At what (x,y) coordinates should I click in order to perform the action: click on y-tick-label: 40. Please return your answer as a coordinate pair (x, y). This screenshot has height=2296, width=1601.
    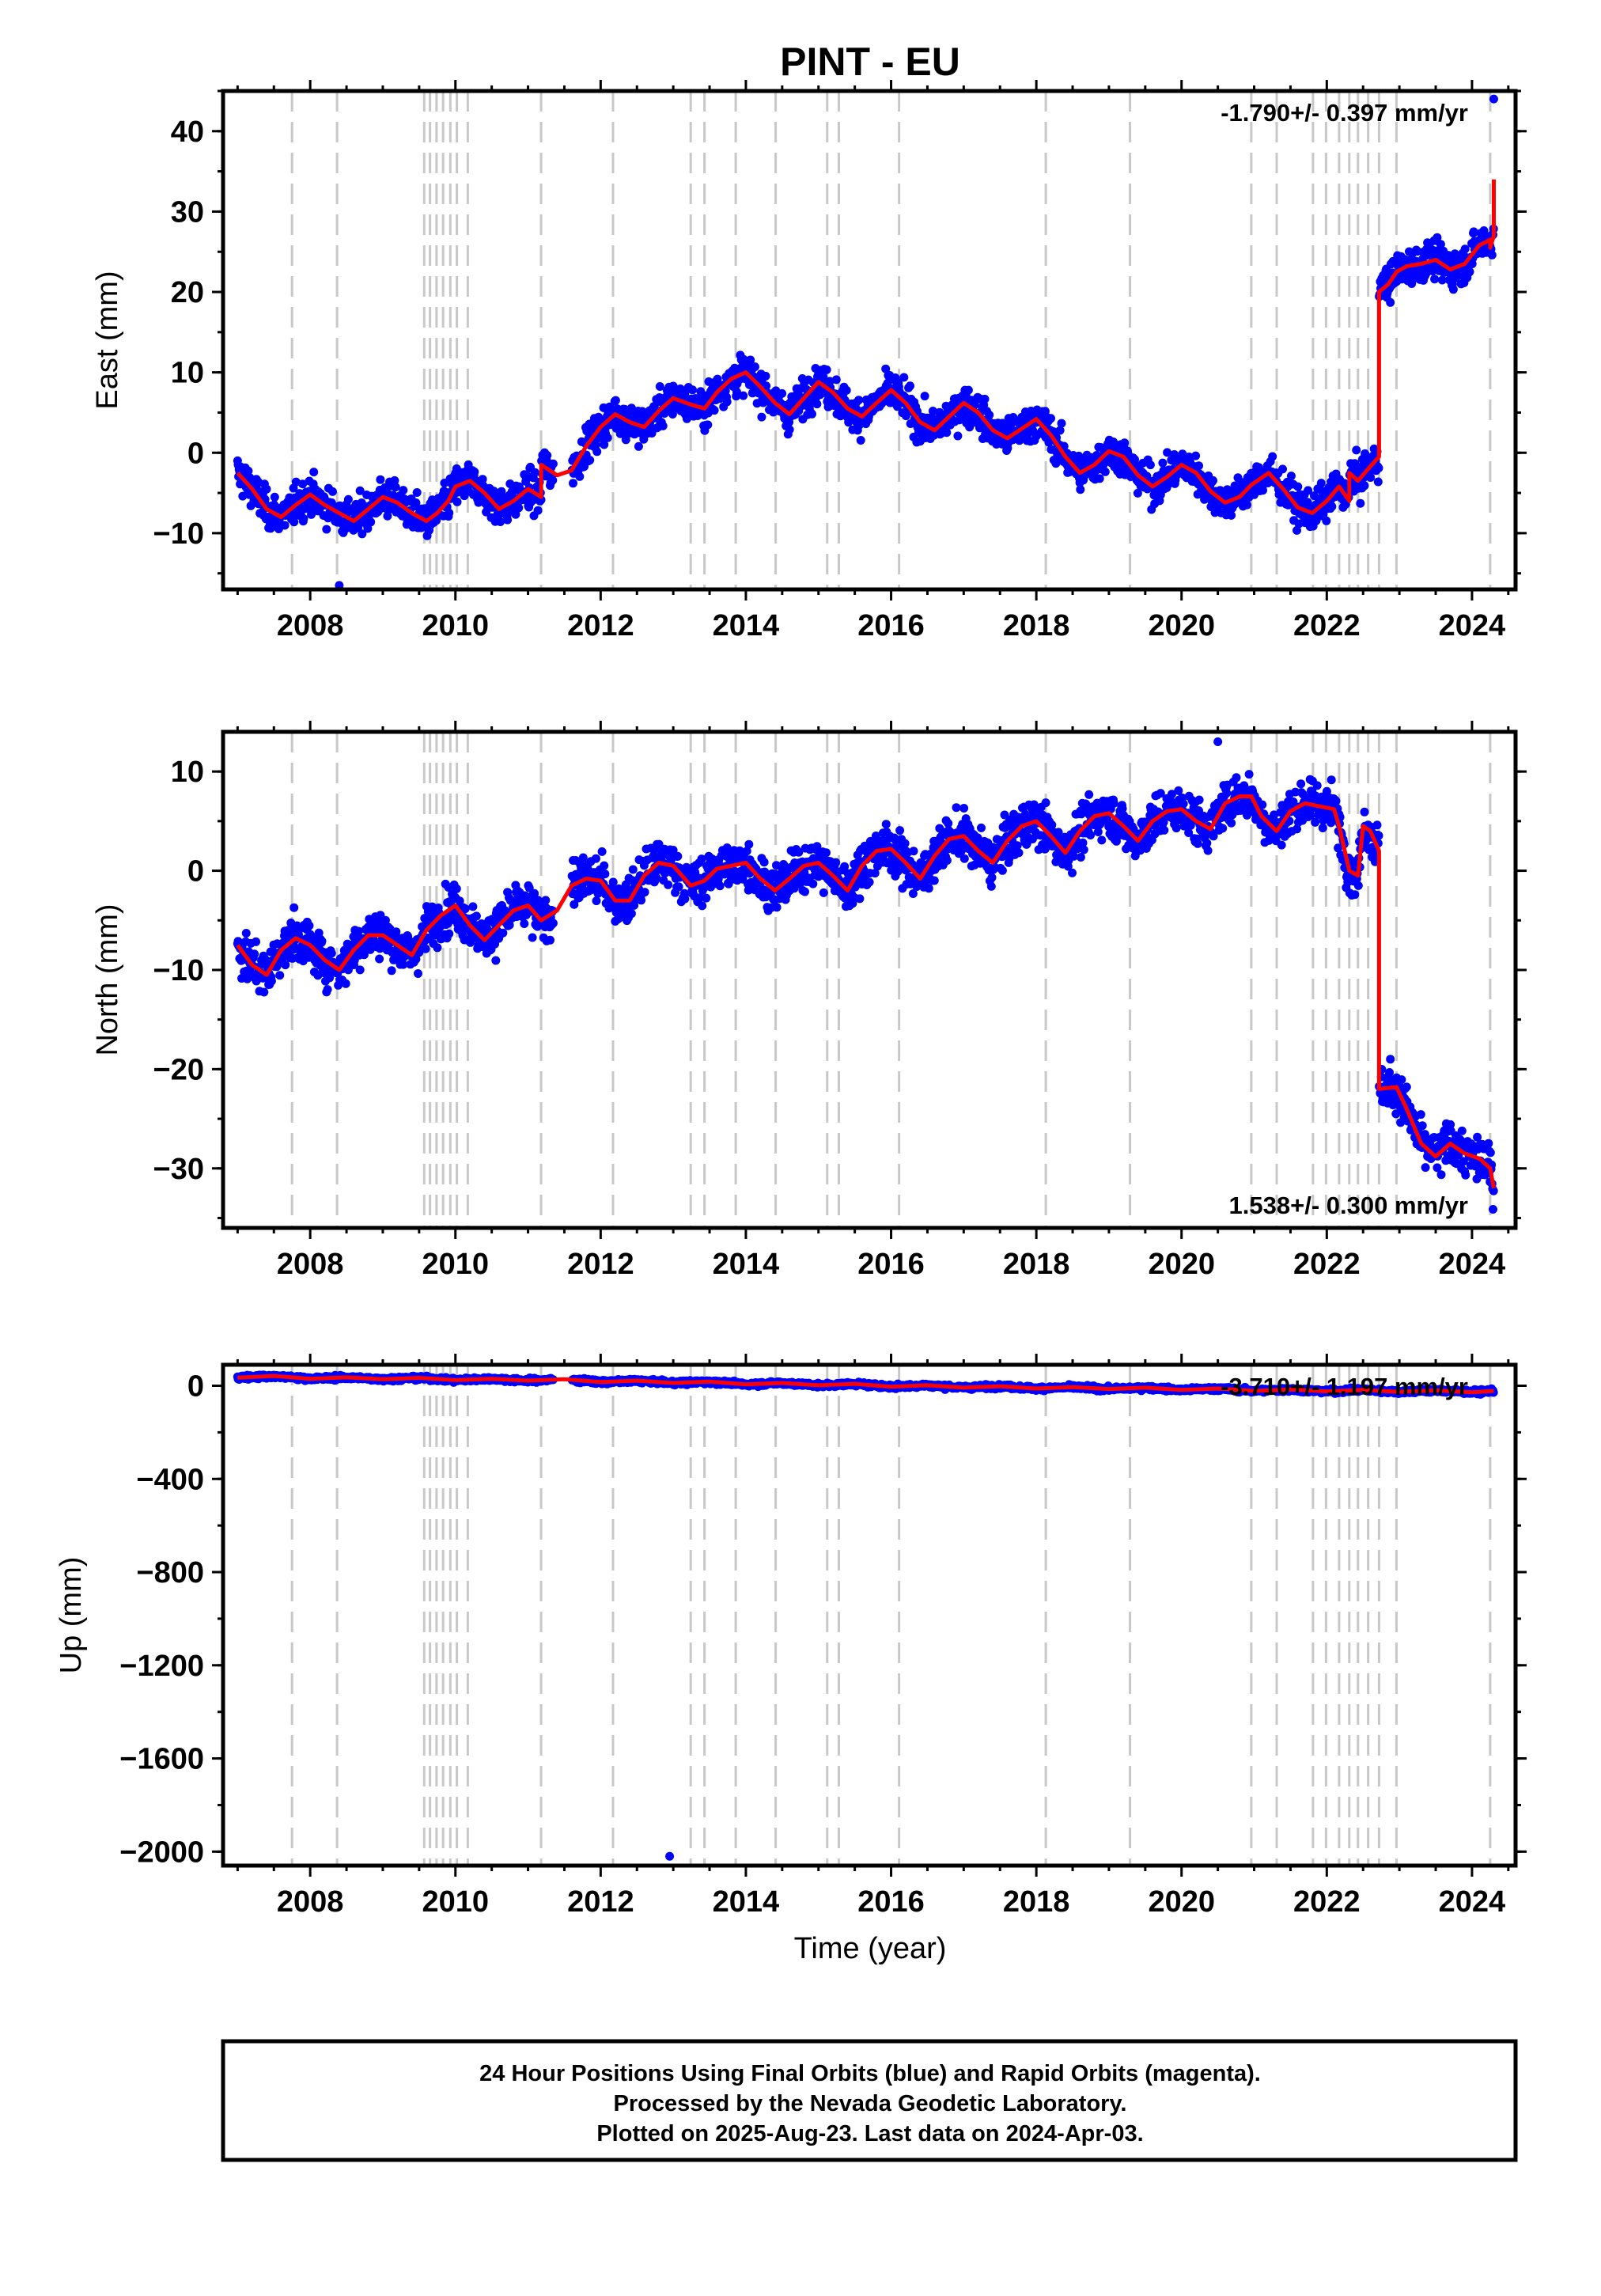
    Looking at the image, I should click on (188, 132).